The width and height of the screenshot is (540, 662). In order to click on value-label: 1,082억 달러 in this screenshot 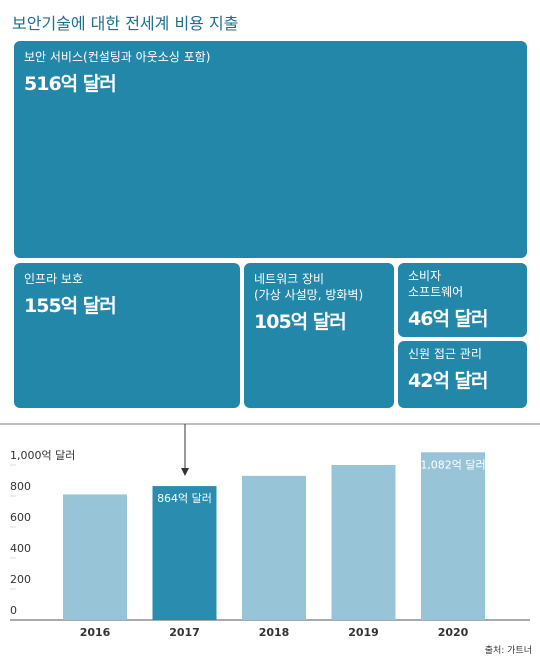, I will do `click(452, 464)`.